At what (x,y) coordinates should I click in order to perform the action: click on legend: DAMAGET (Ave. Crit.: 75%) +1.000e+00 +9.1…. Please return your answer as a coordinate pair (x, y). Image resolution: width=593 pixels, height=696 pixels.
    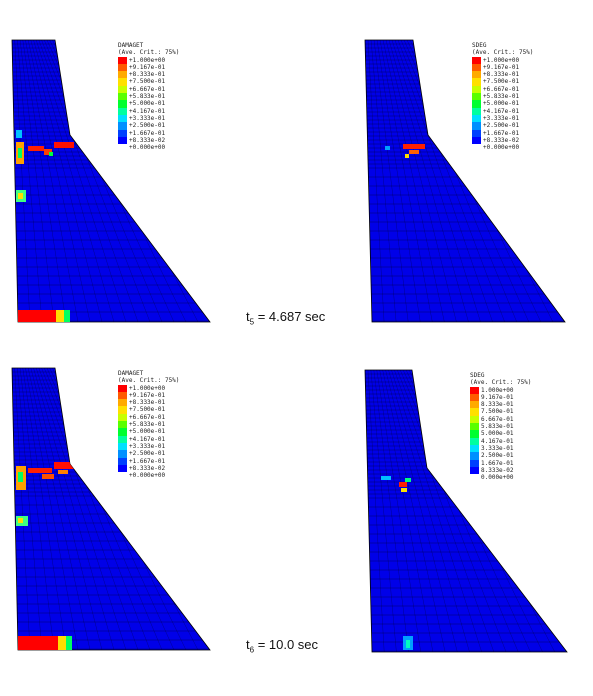
    Looking at the image, I should click on (148, 96).